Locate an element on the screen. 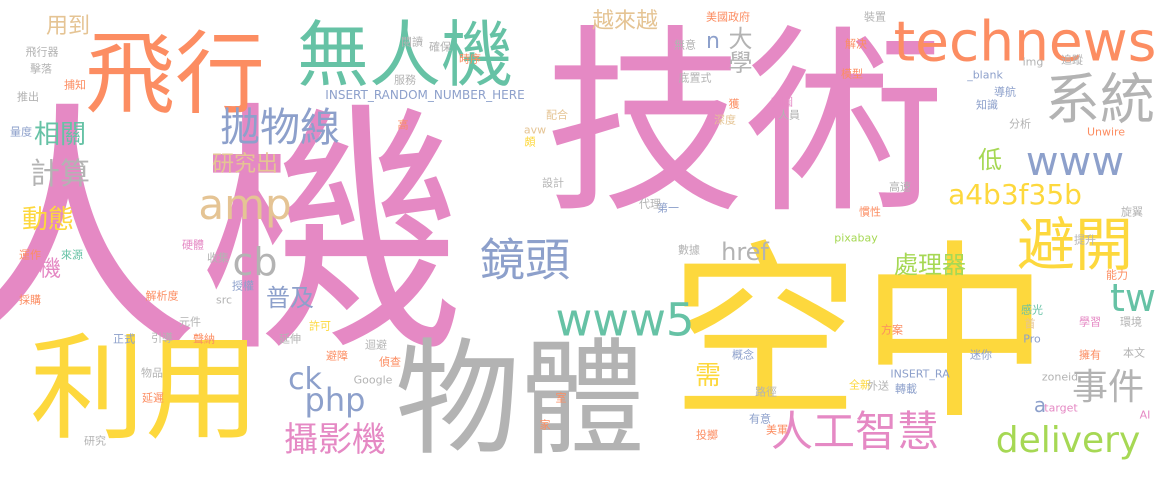  cloud-word: 事件 is located at coordinates (1108, 387).